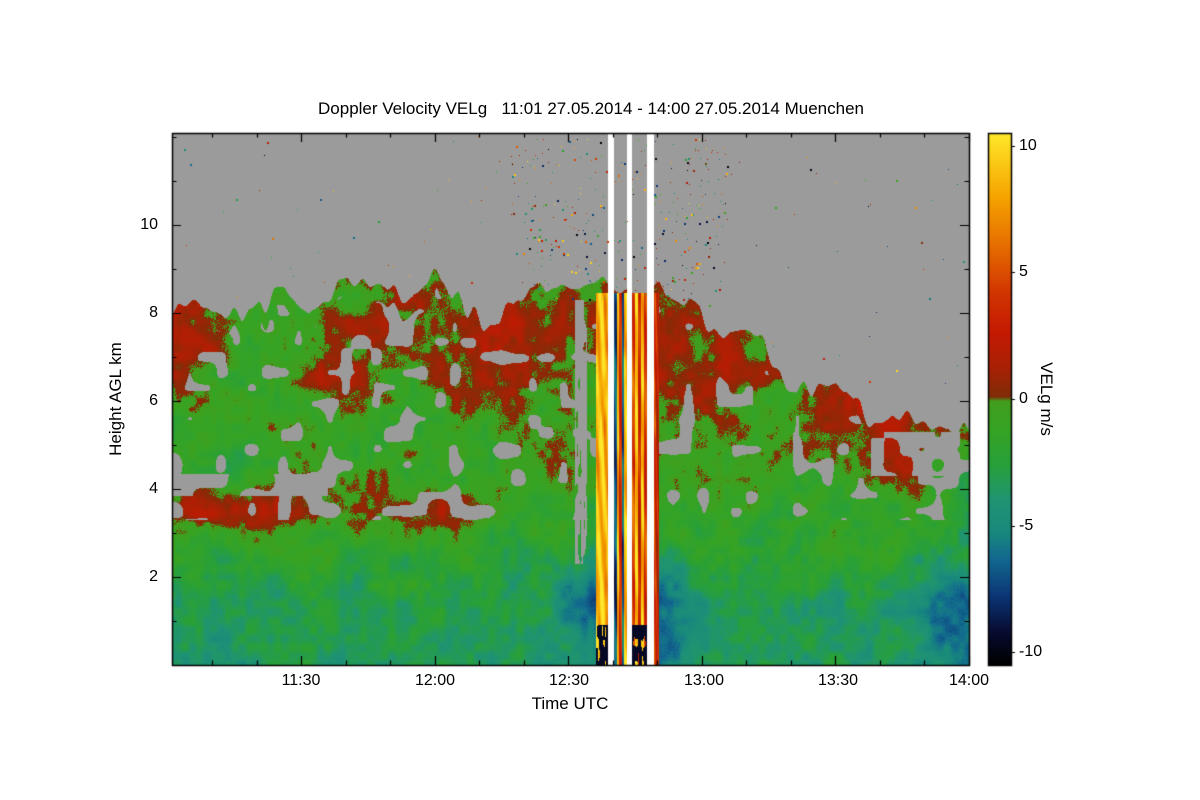 Image resolution: width=1200 pixels, height=800 pixels. I want to click on y-tick-label: 8, so click(153, 312).